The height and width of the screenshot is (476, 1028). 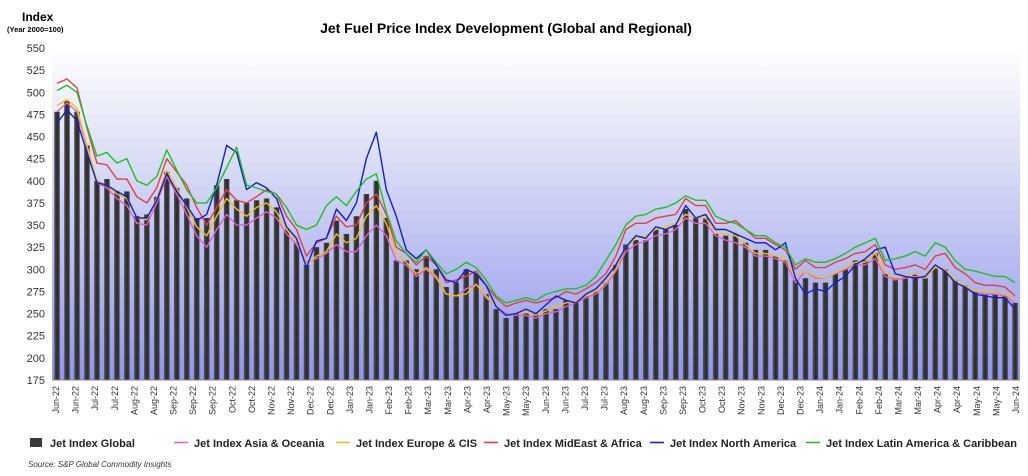 What do you see at coordinates (389, 400) in the screenshot?
I see `x-tick-label: Feb-23` at bounding box center [389, 400].